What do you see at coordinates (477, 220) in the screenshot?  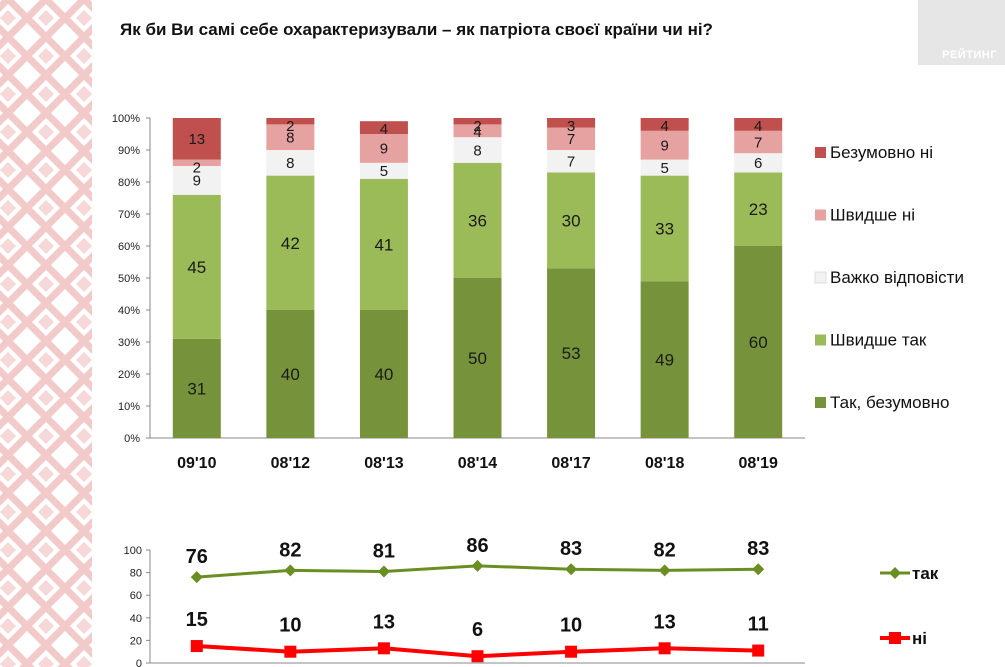 I see `data-label: 36` at bounding box center [477, 220].